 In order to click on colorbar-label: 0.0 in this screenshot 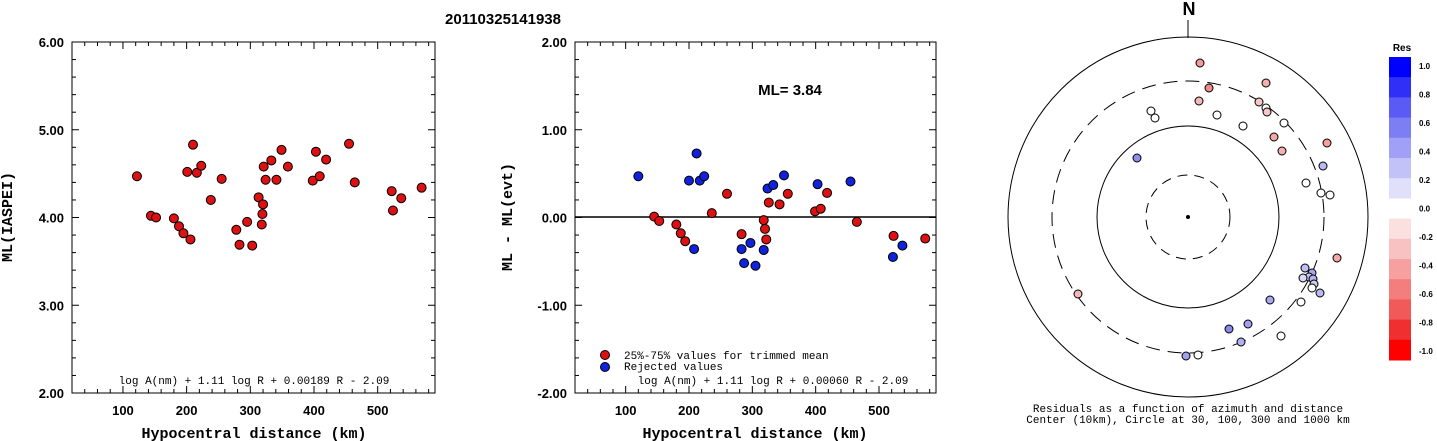, I will do `click(1425, 209)`.